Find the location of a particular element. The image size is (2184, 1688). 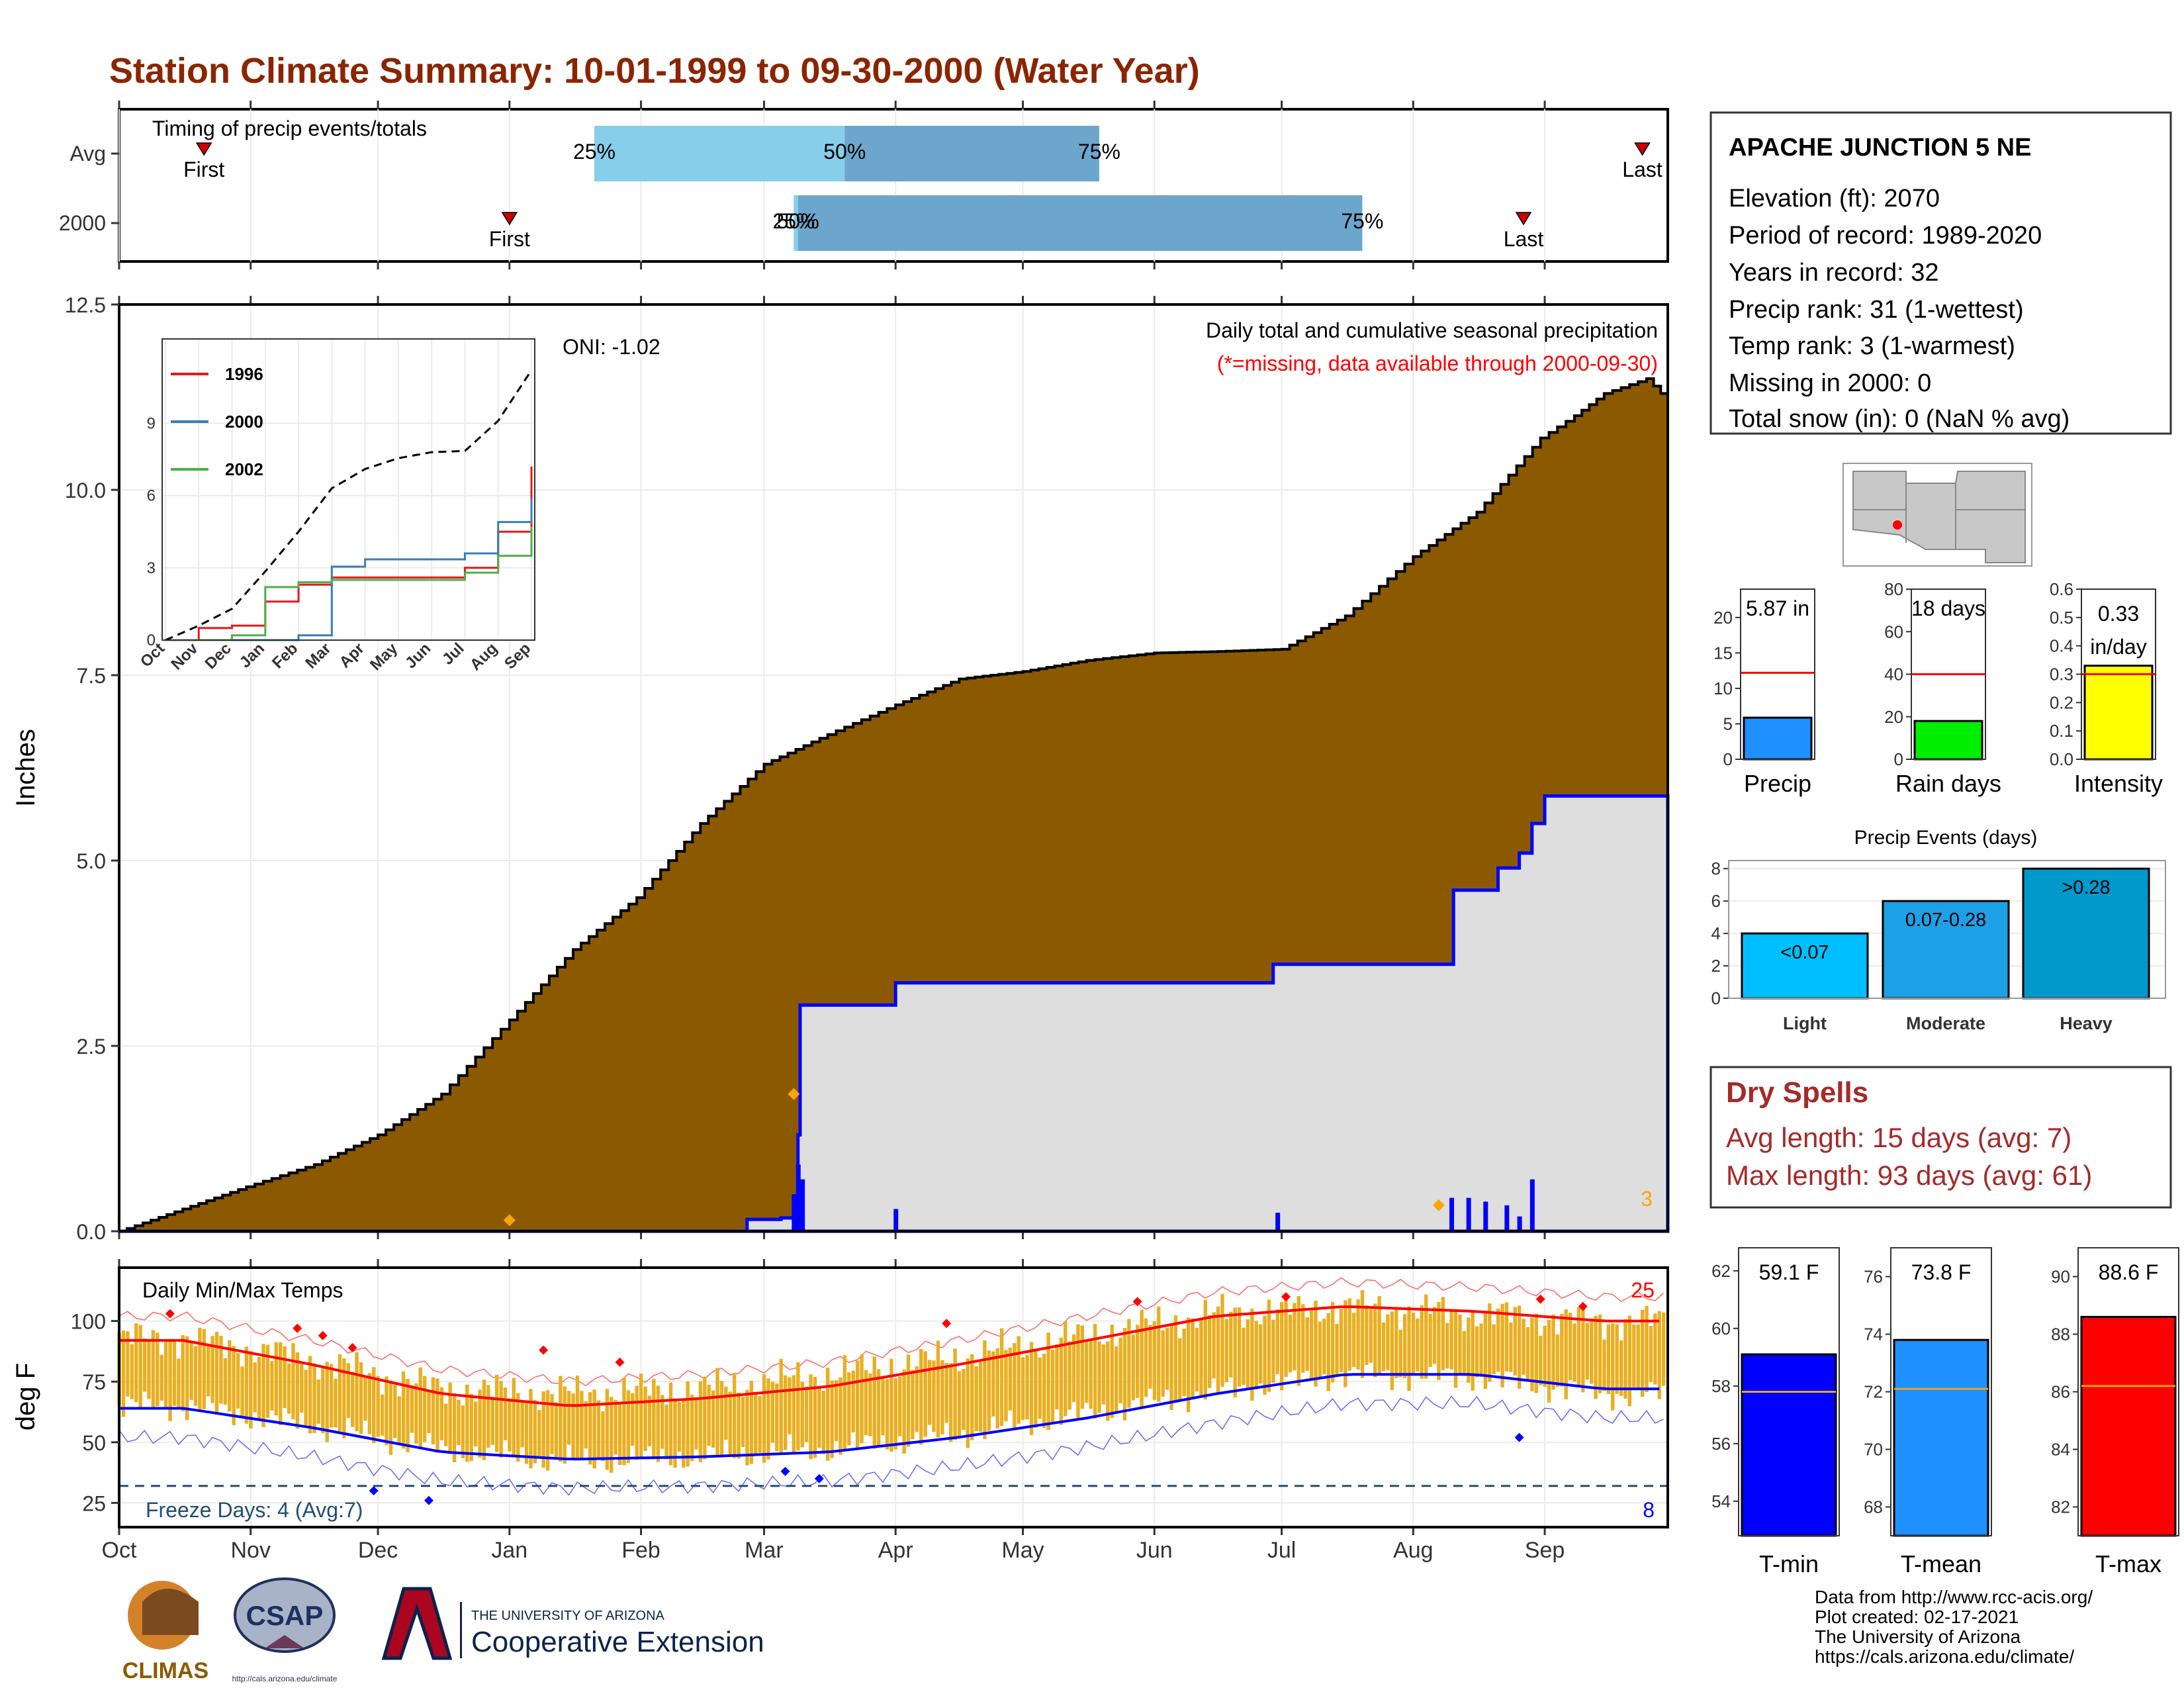

hot-day-marker is located at coordinates (947, 1324).